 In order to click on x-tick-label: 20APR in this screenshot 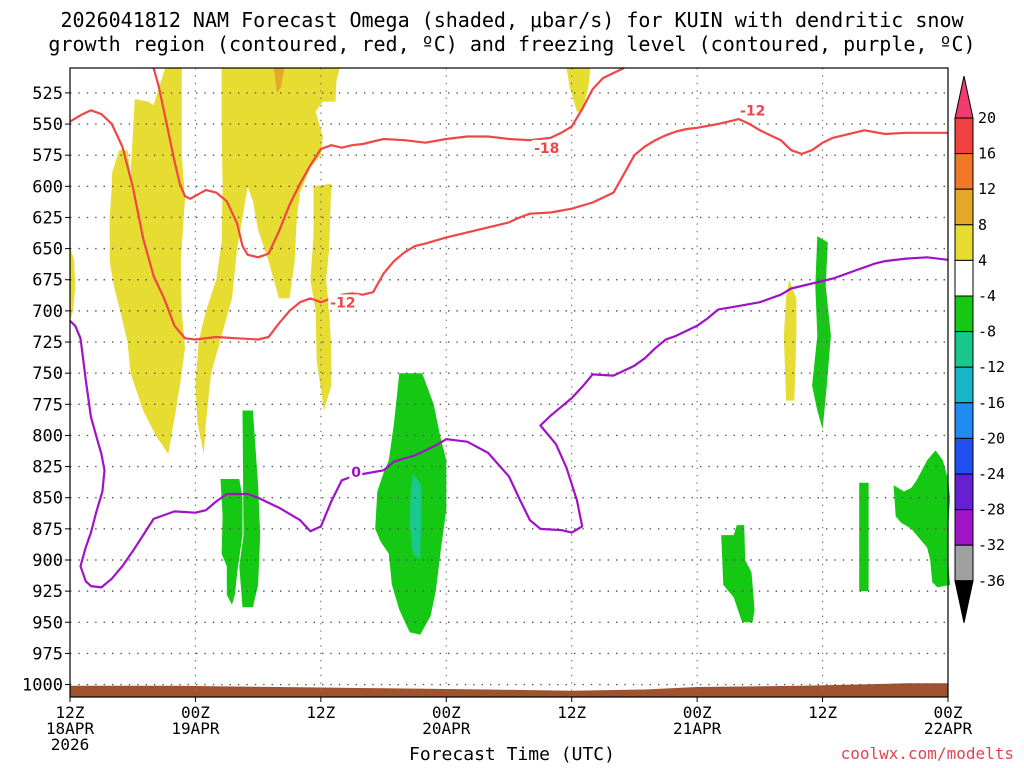, I will do `click(446, 728)`.